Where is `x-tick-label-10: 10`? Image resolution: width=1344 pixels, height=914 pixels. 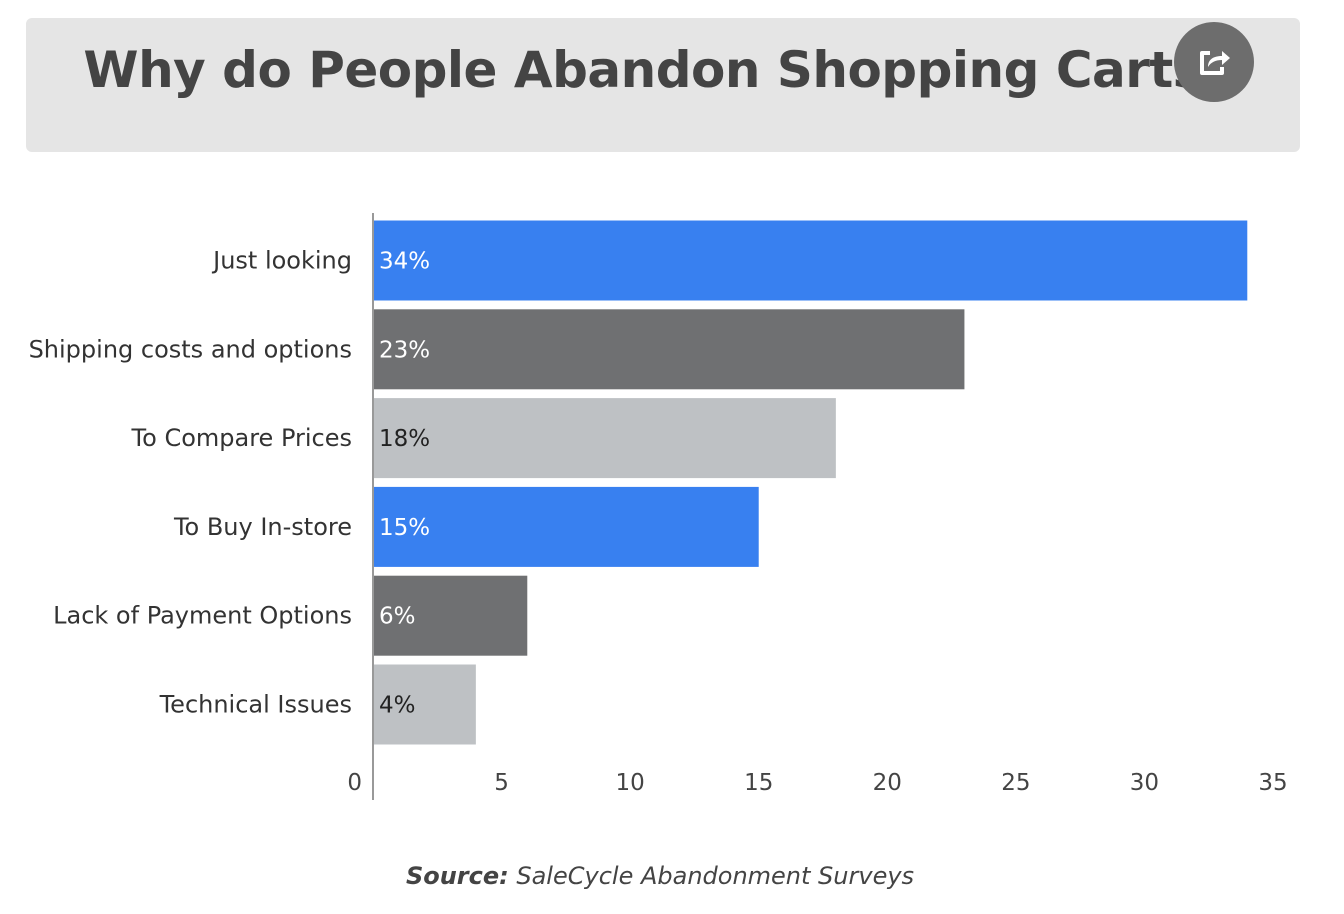 x-tick-label-10: 10 is located at coordinates (630, 783).